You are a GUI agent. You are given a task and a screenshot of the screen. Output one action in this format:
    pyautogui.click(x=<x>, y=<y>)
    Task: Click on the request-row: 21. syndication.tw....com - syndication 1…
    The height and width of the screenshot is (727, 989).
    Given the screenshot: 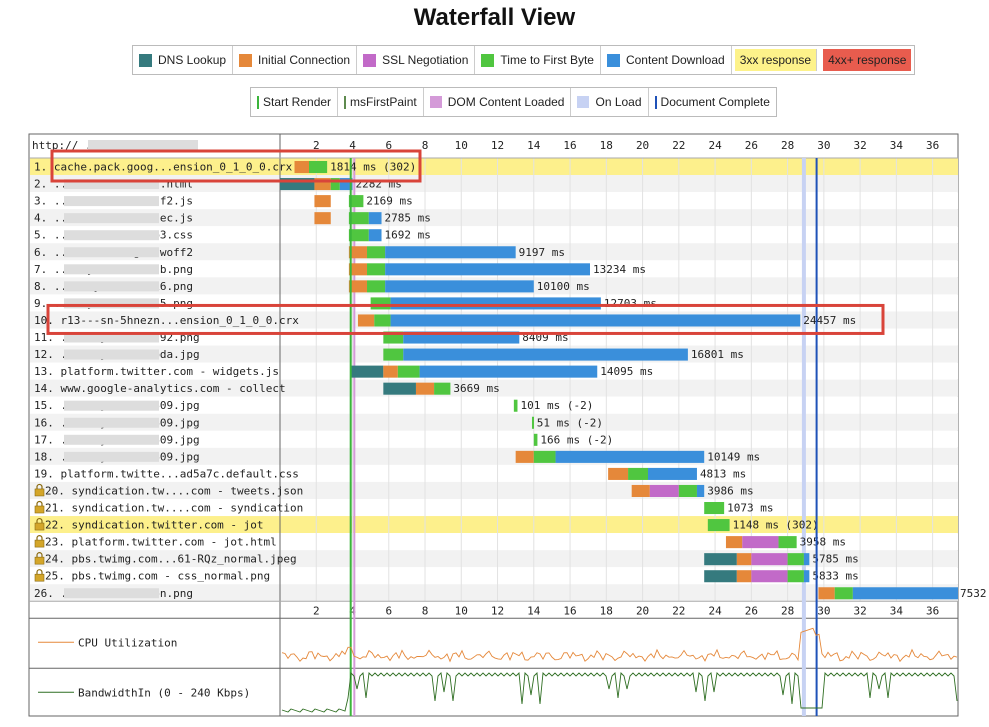 What is the action you would take?
    pyautogui.click(x=404, y=507)
    